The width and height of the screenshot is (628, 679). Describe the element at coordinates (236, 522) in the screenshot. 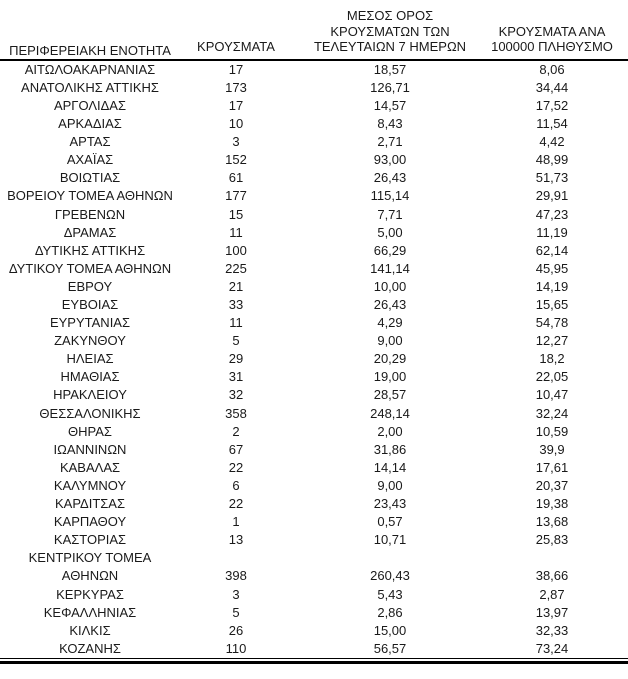

I see `cases-cell: 1` at that location.